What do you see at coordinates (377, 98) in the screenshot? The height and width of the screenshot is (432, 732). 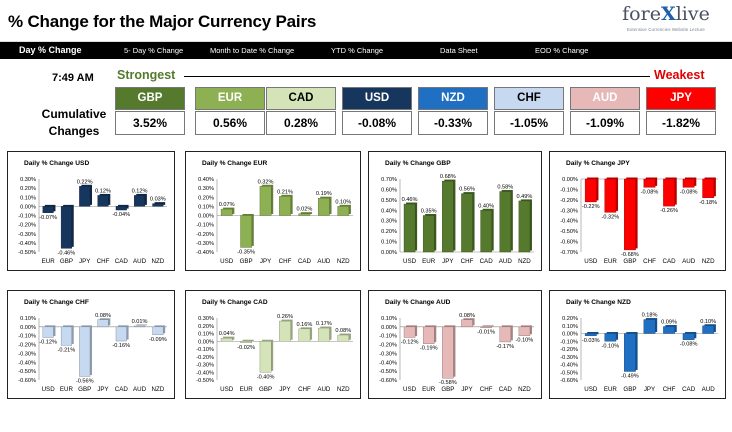 I see `currency-name: USD` at bounding box center [377, 98].